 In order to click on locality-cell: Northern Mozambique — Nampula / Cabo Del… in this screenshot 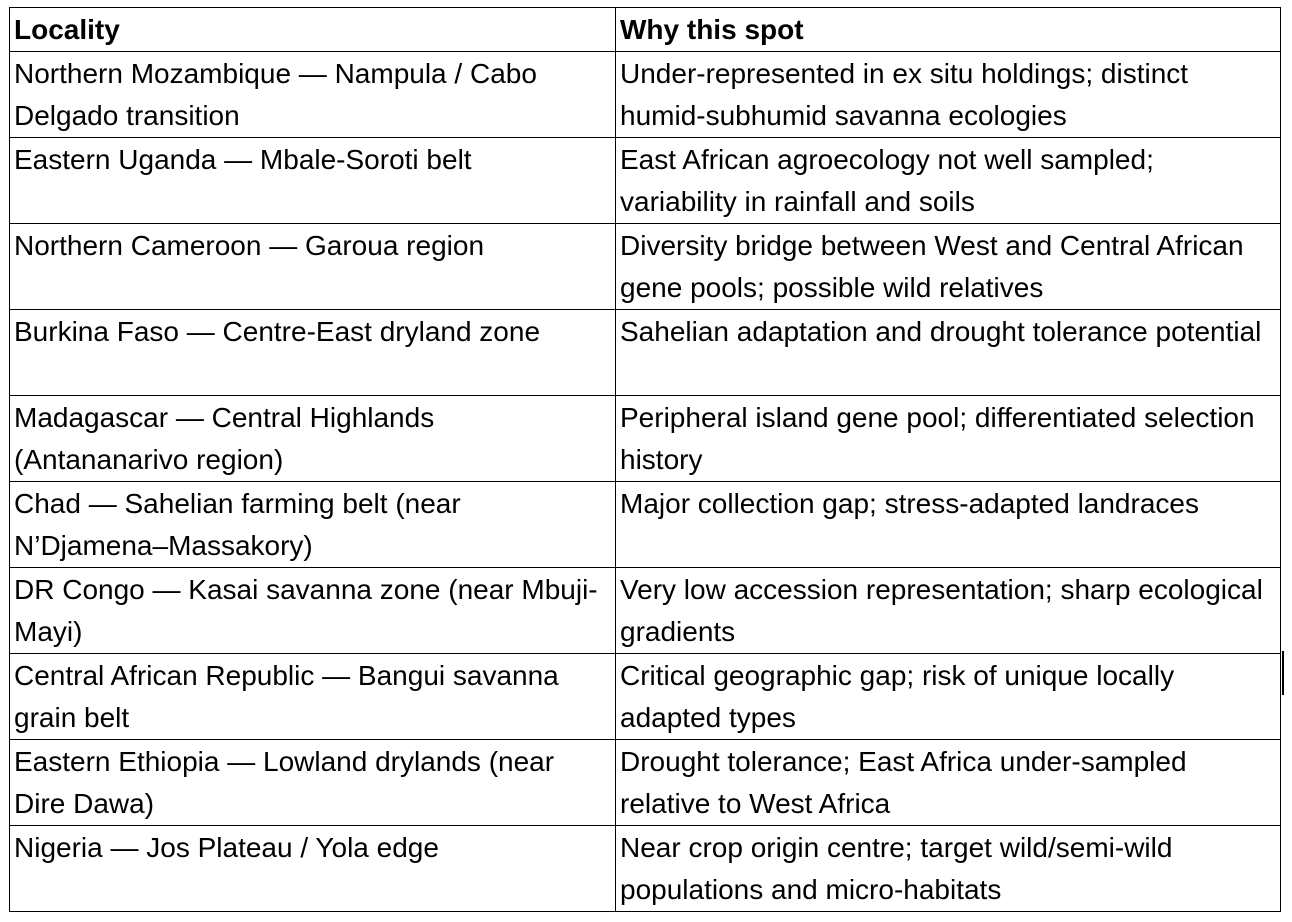, I will do `click(312, 94)`.